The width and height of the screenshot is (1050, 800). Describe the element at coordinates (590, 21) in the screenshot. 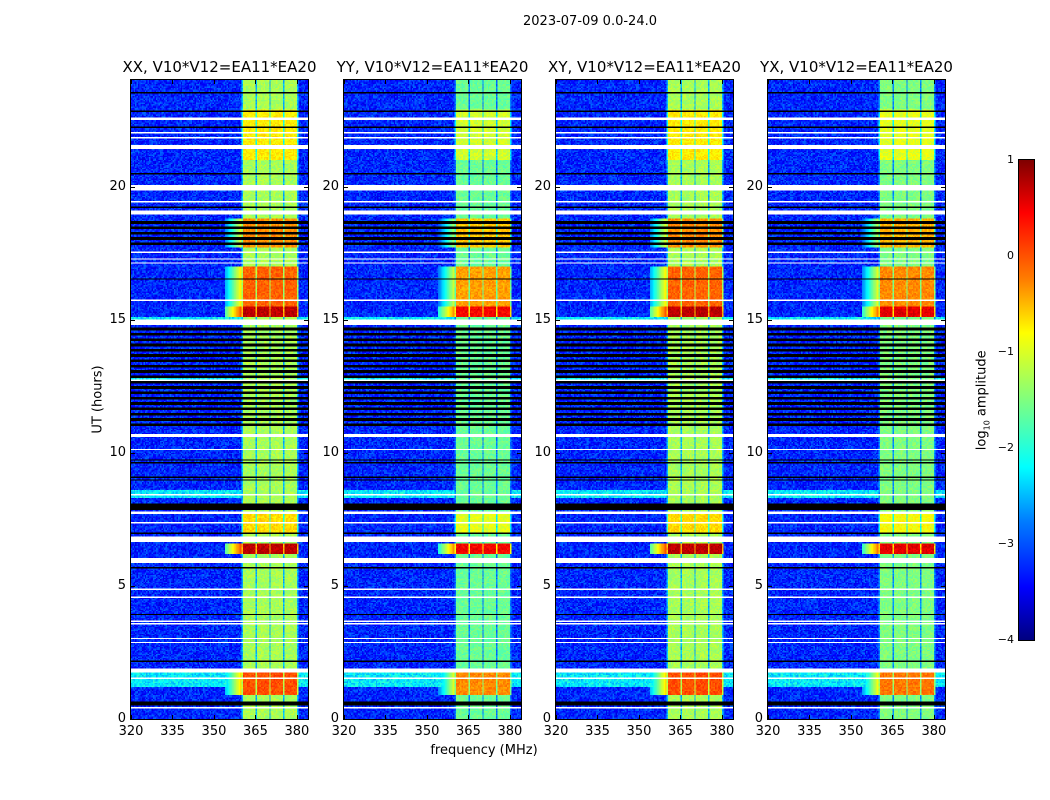

I see `figure-title: 2023-07-09 0.0-24.0` at that location.